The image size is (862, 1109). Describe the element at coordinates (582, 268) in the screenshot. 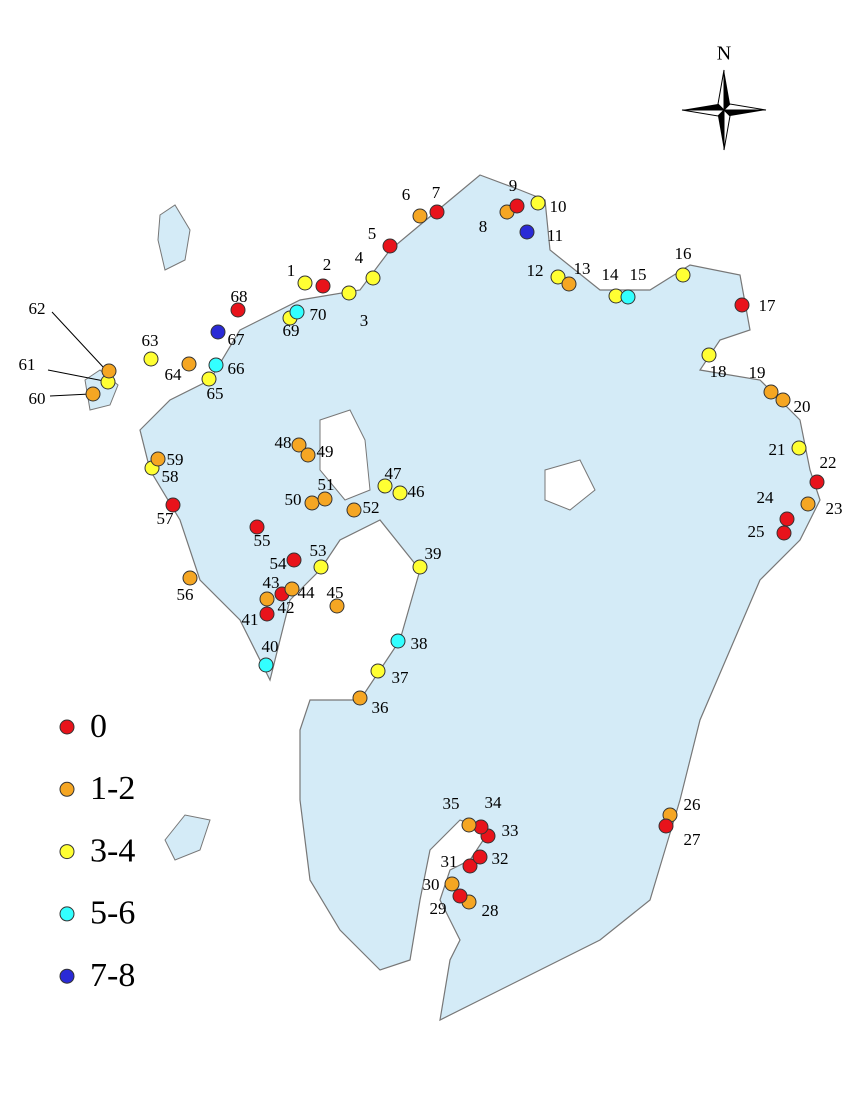

I see `site-label: 13` at that location.